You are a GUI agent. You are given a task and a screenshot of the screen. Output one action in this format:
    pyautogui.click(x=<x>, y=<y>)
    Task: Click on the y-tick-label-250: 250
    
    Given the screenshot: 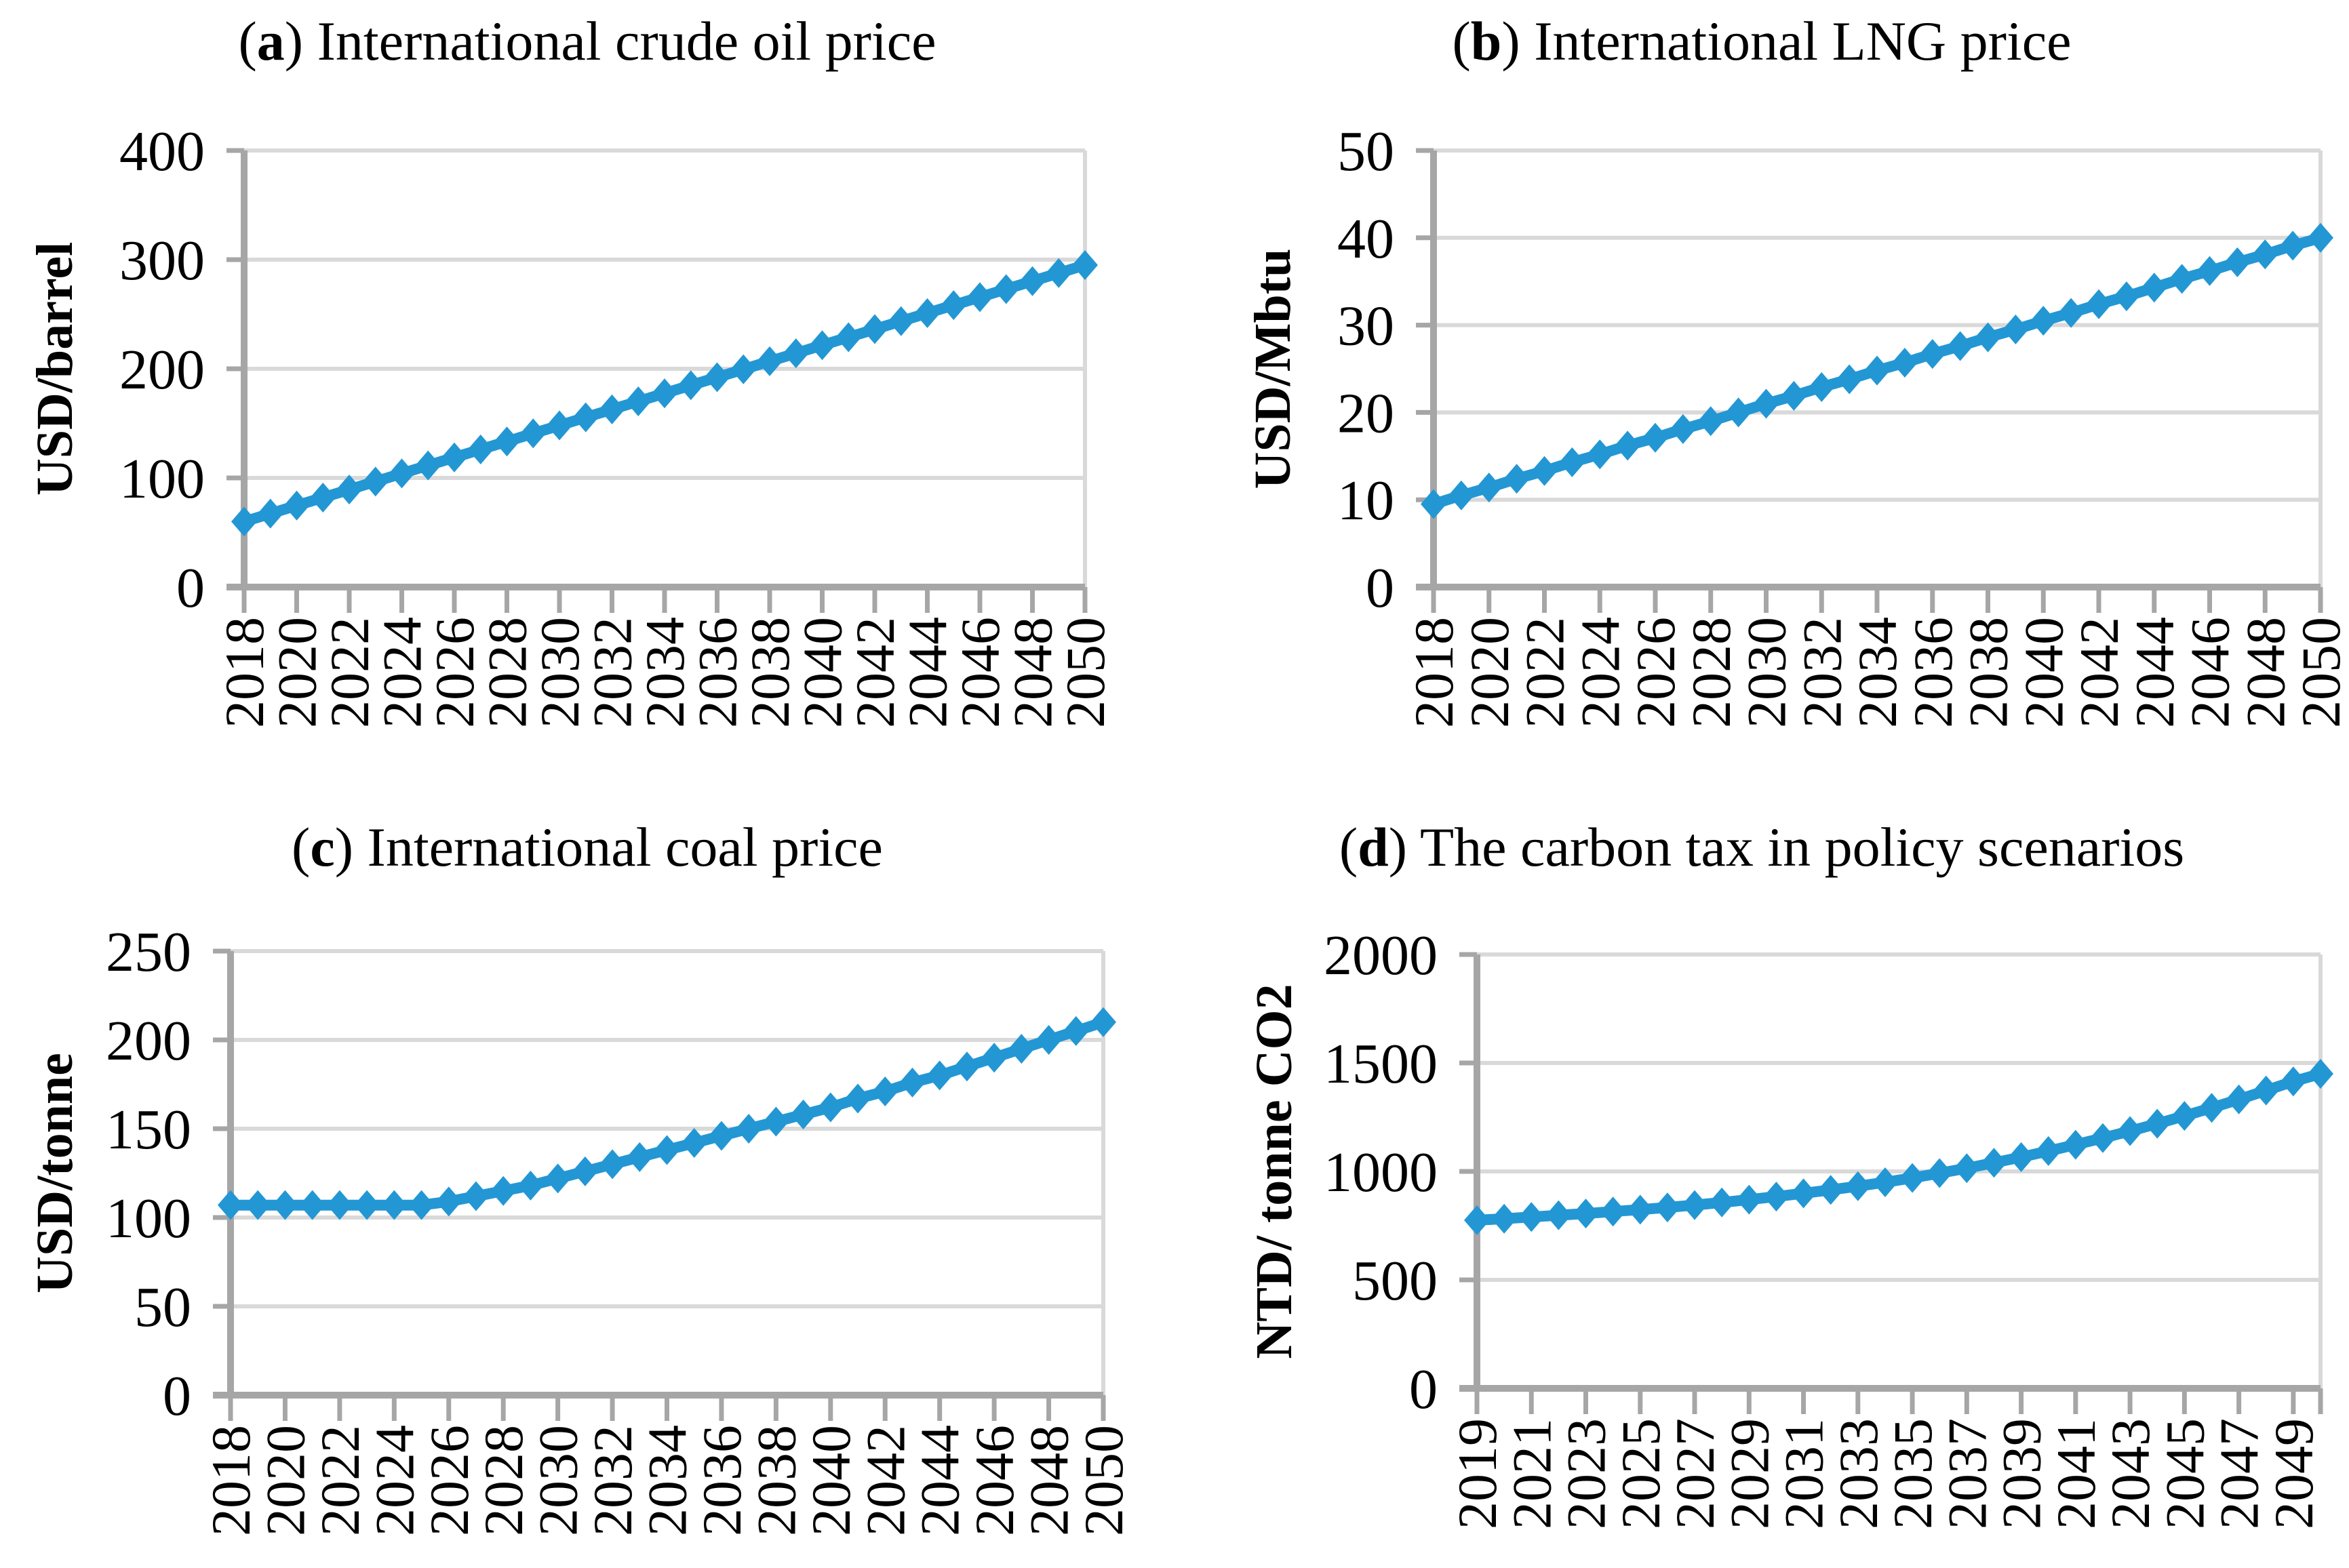 What is the action you would take?
    pyautogui.click(x=149, y=953)
    